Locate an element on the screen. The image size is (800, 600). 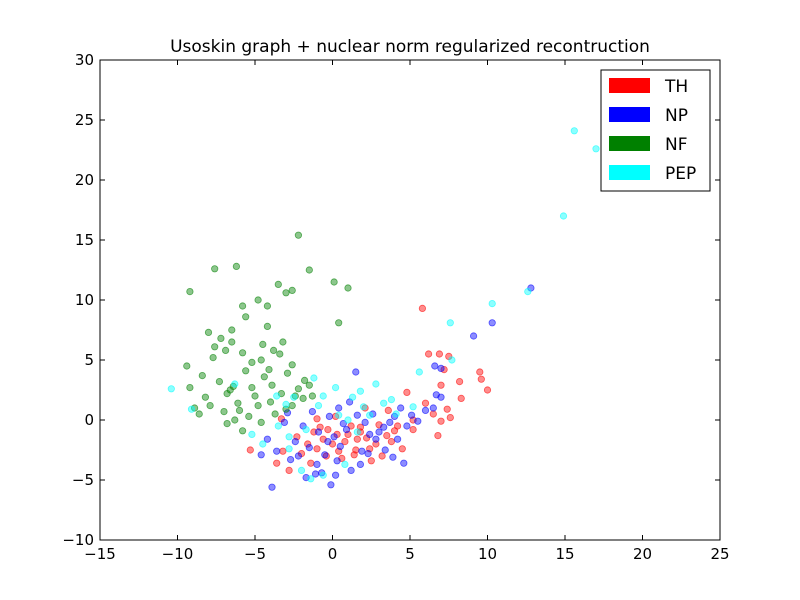
legend: TH NP NF PEP is located at coordinates (655, 130).